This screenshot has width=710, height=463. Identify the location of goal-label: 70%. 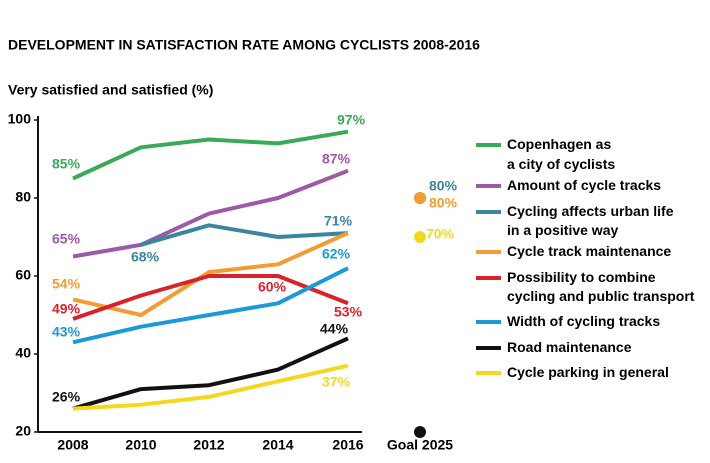
(440, 234).